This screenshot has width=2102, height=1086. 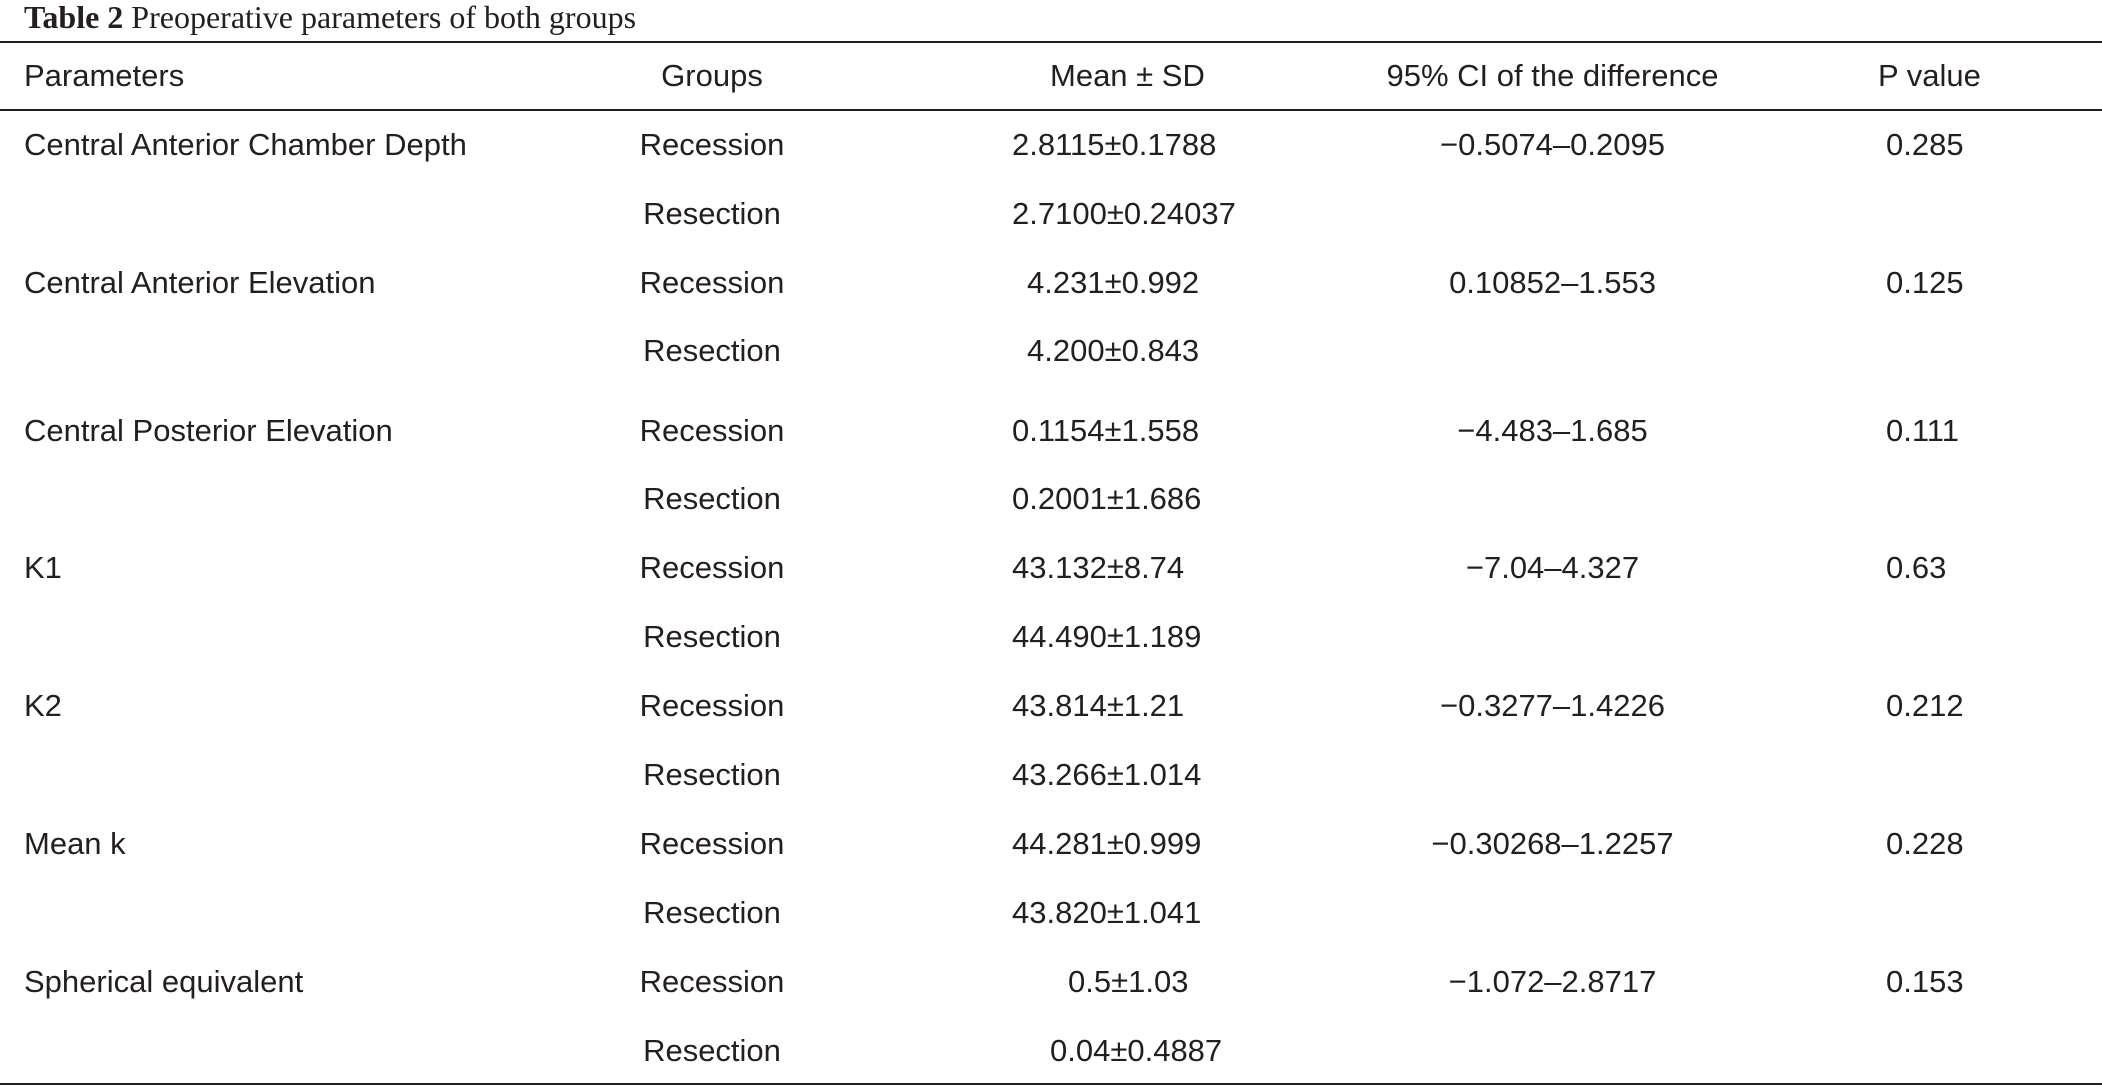 I want to click on ci-value: −1.072–2.8717, so click(x=1552, y=981).